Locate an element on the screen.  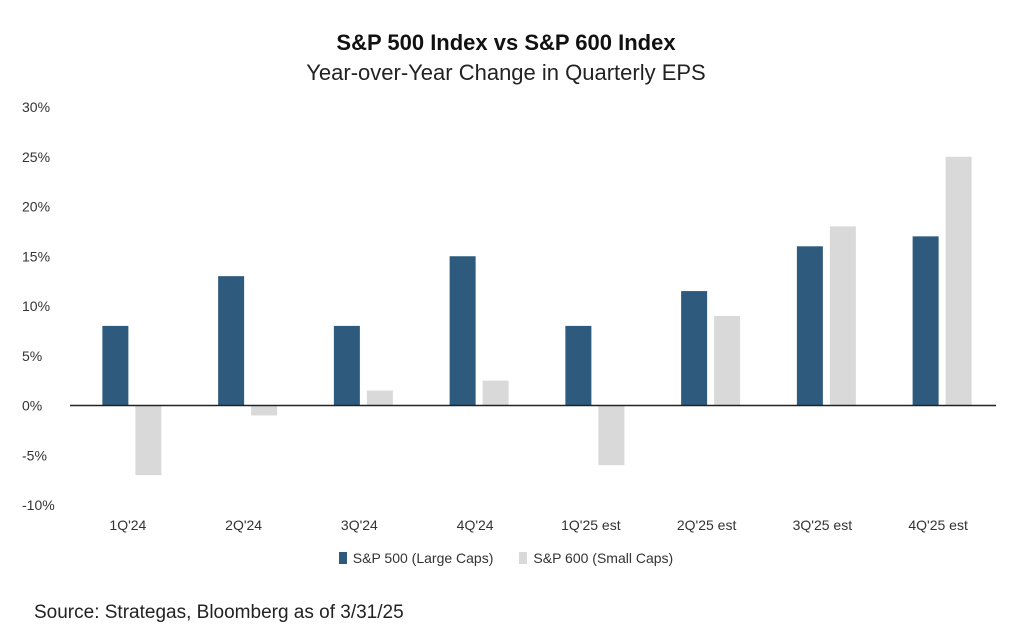
x-category-label: 1Q'25 est is located at coordinates (591, 525).